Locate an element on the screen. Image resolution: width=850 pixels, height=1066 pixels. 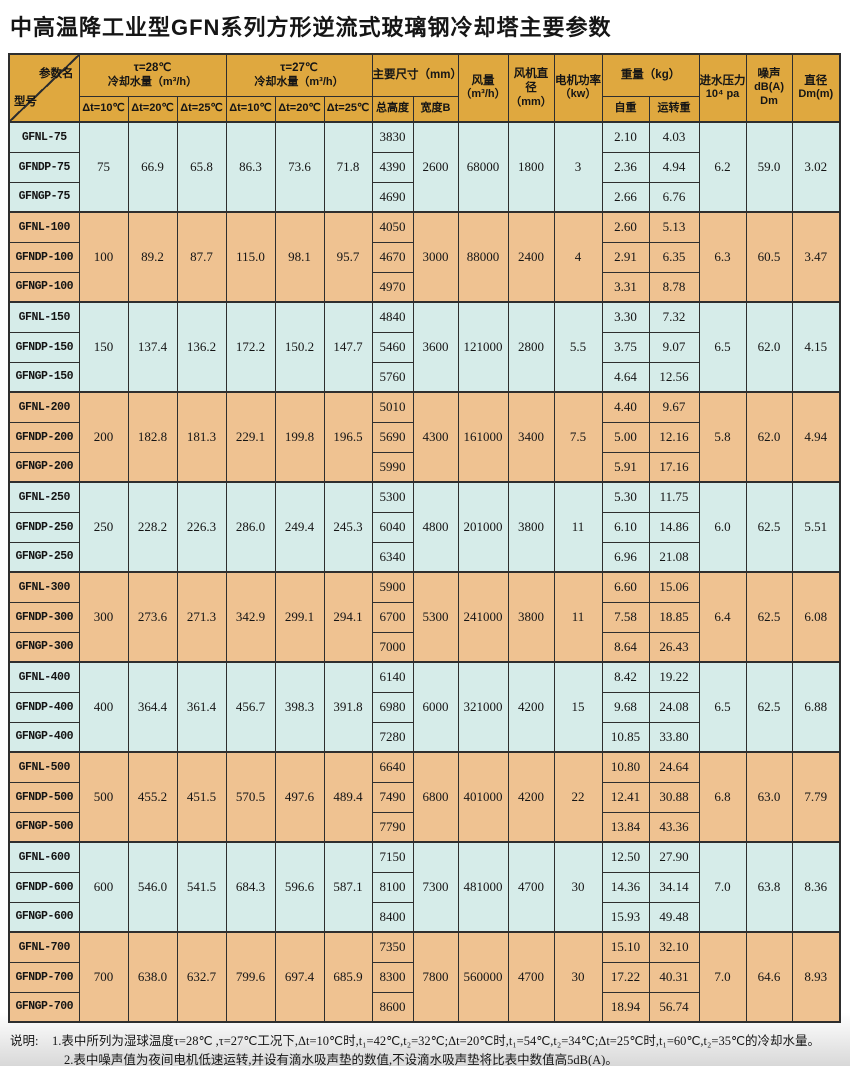
tau28-flow-cell: 700 is located at coordinates (103, 977).